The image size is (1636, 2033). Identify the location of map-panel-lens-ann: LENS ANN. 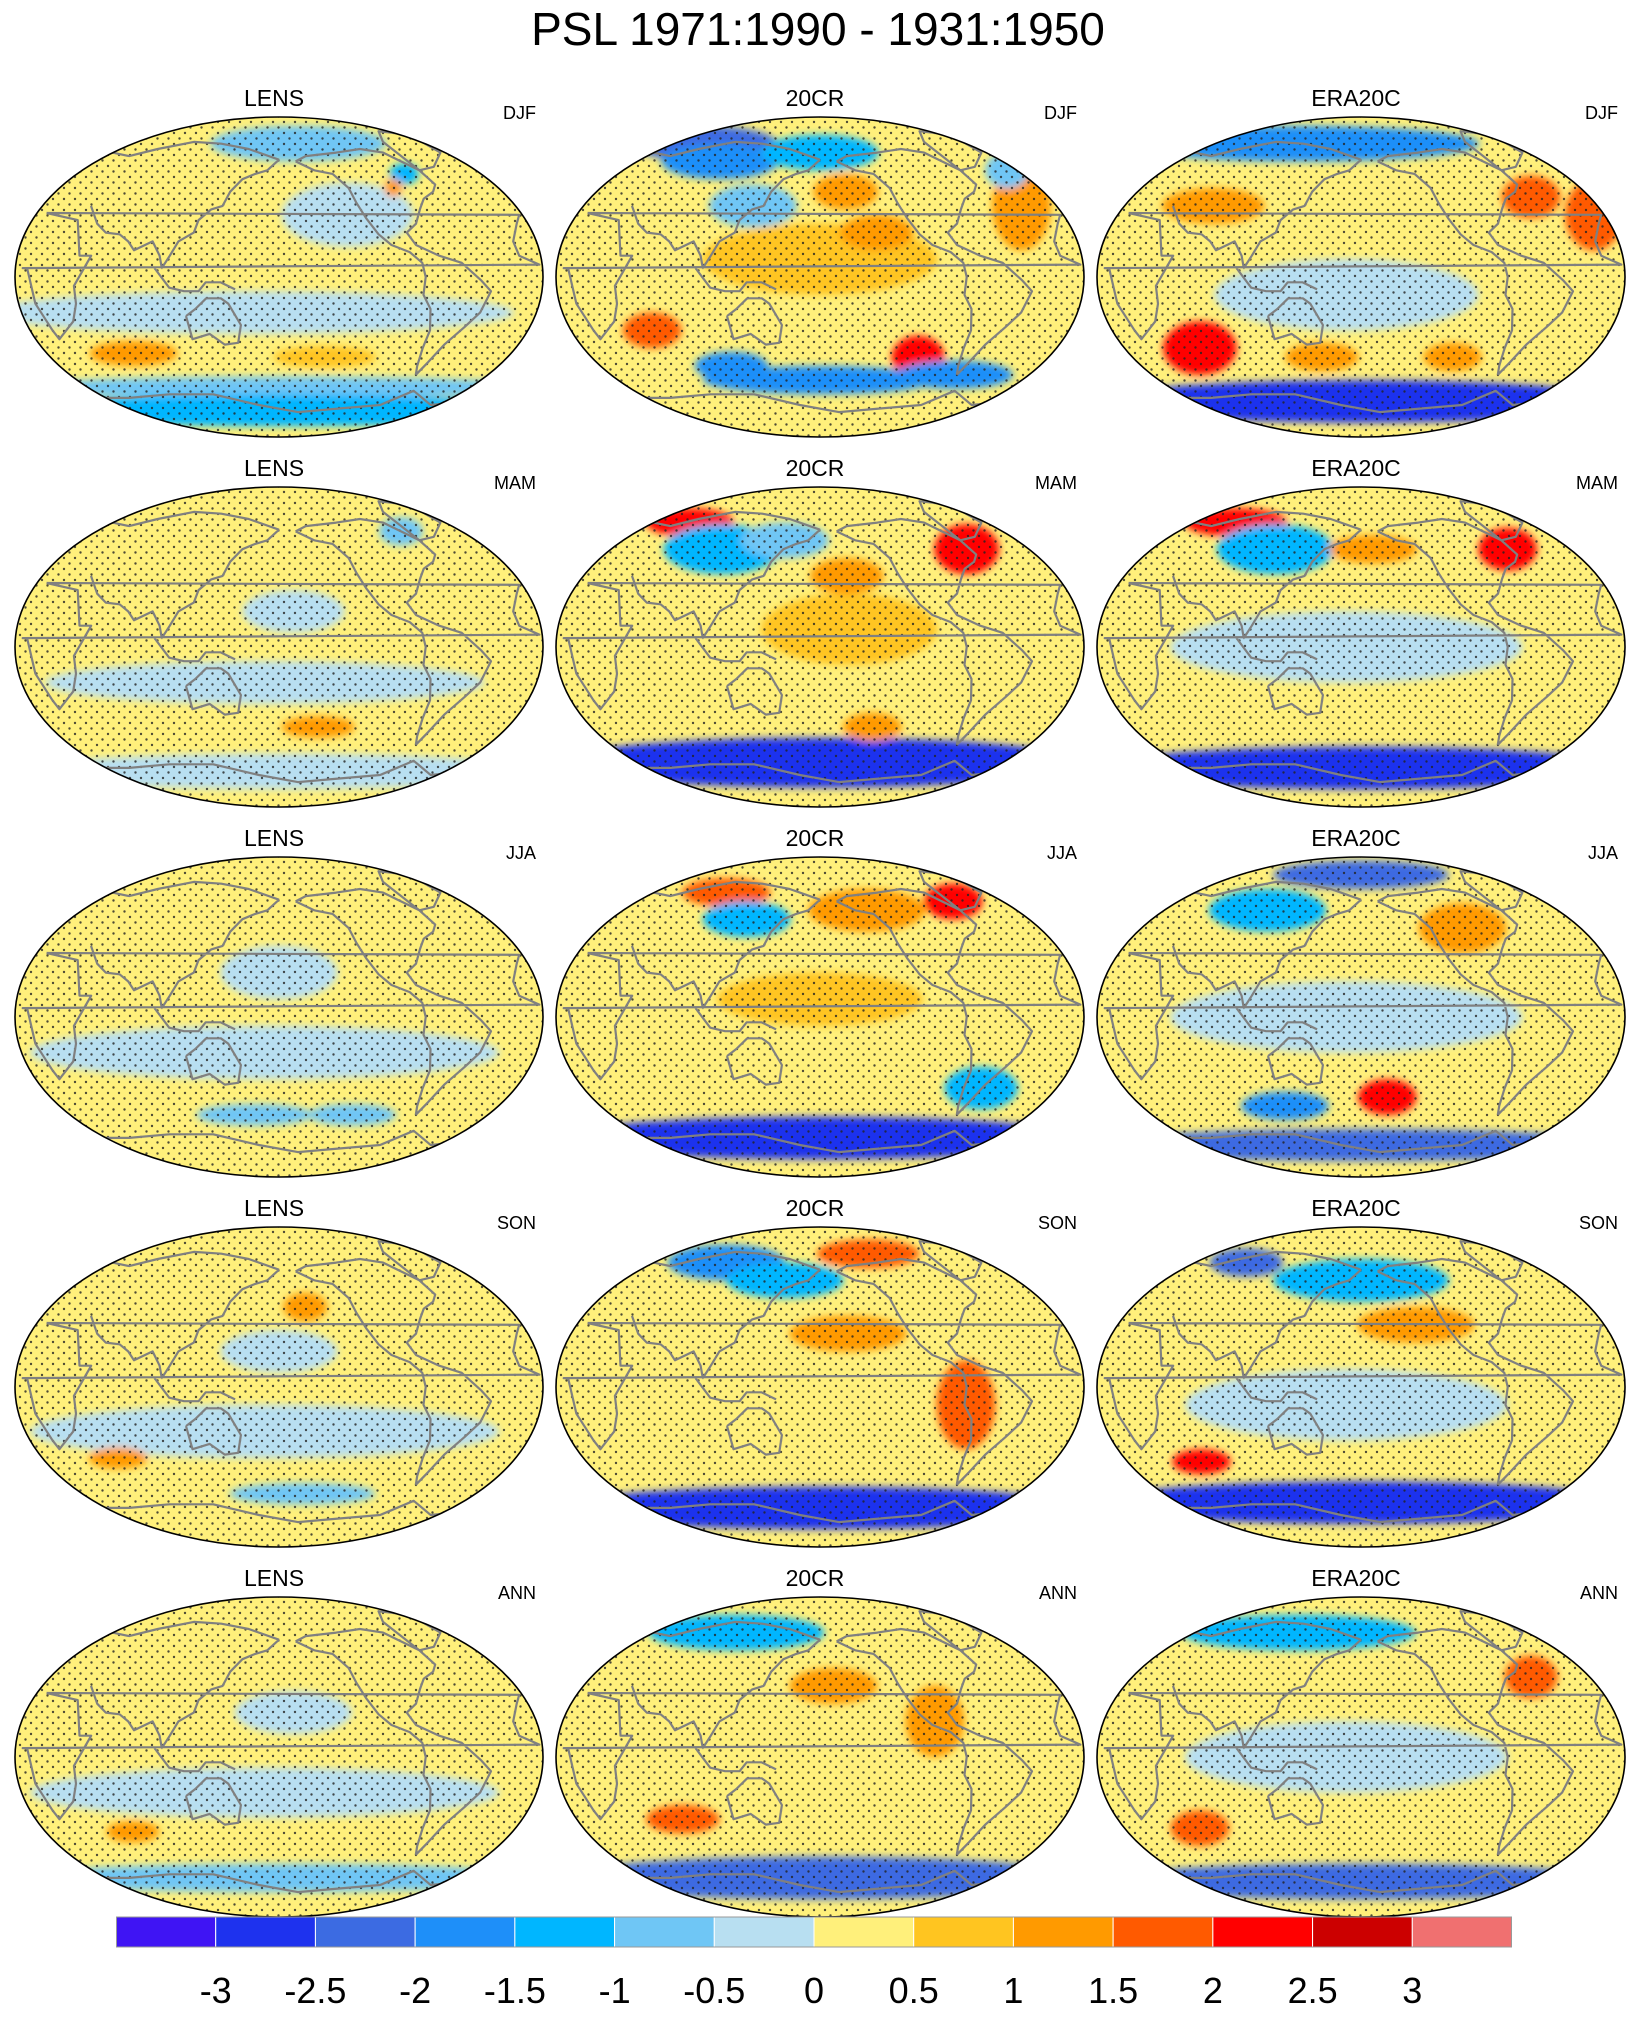
(274, 1741).